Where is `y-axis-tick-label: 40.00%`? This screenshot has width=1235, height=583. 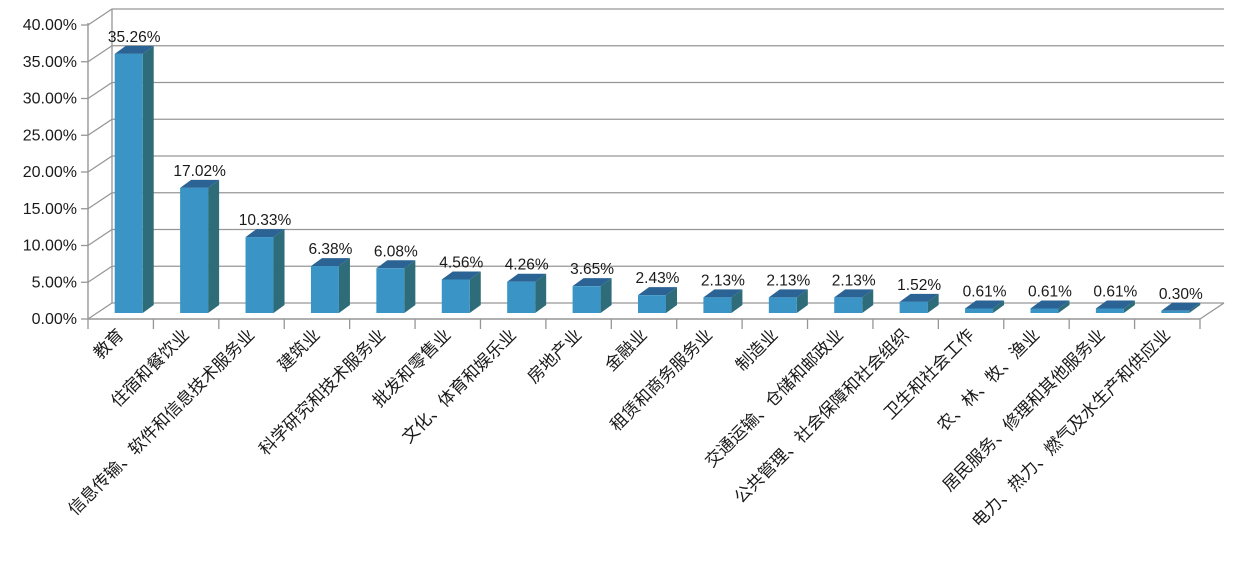 y-axis-tick-label: 40.00% is located at coordinates (50, 25).